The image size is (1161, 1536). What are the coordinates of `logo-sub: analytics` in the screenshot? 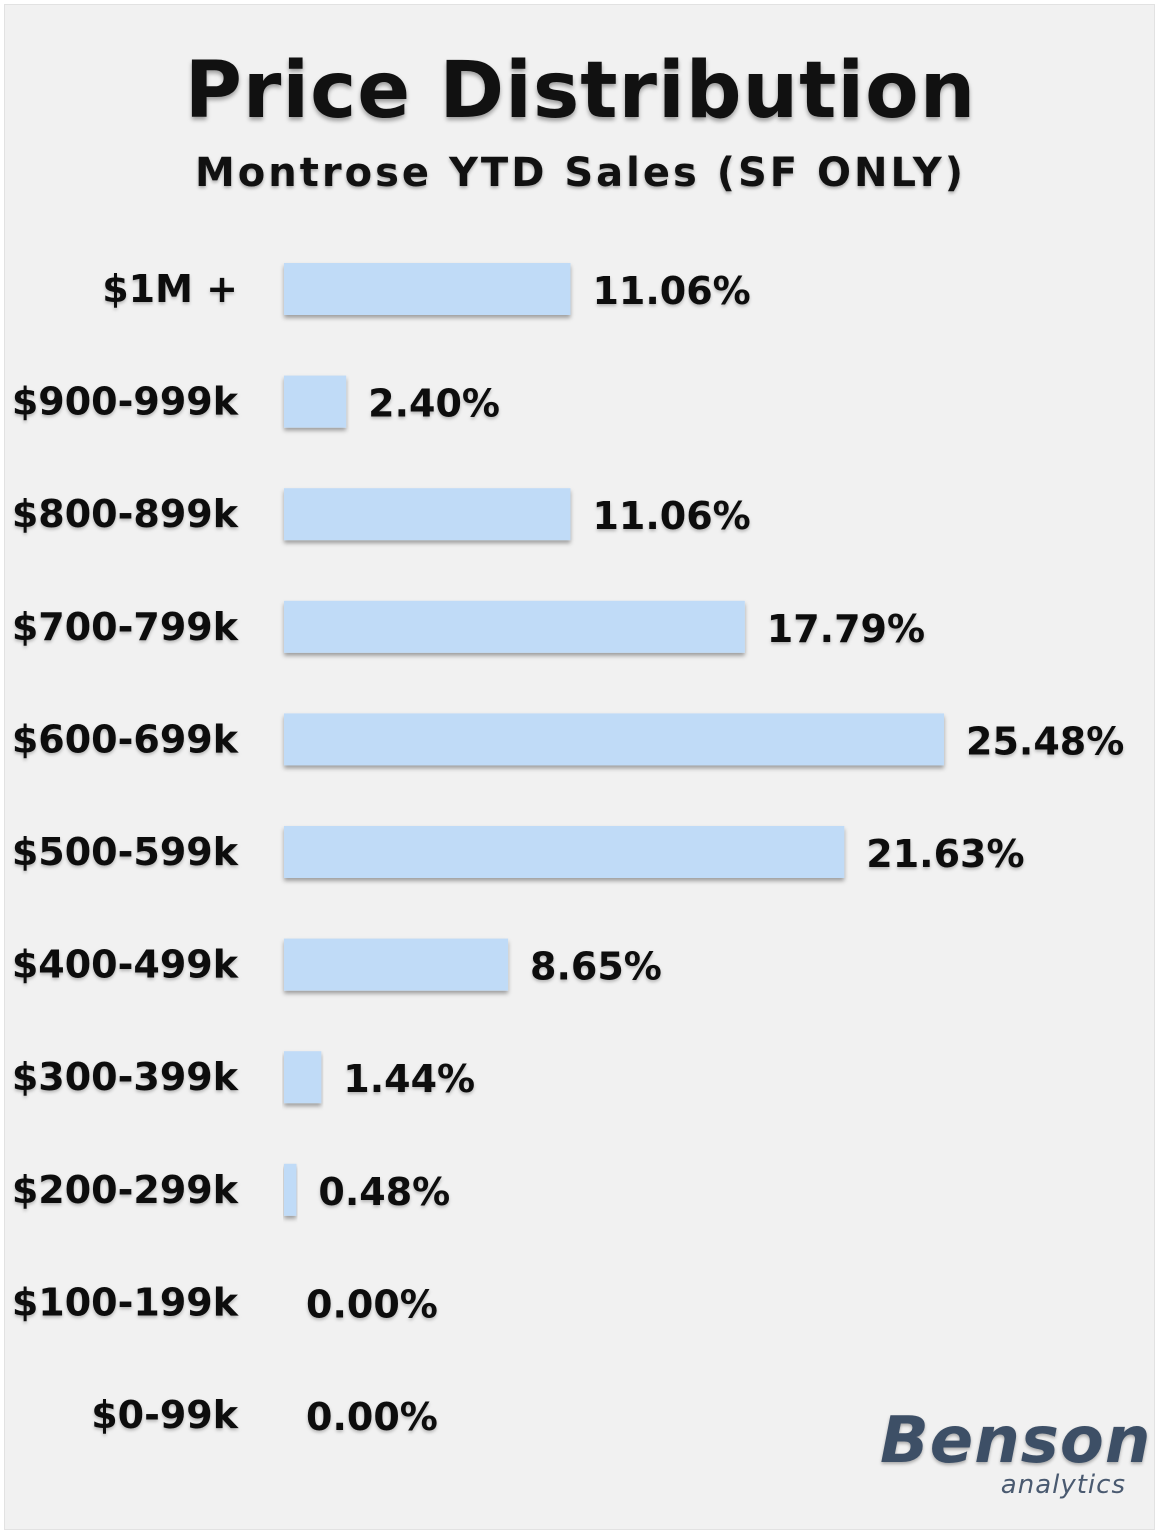 It's located at (1063, 1485).